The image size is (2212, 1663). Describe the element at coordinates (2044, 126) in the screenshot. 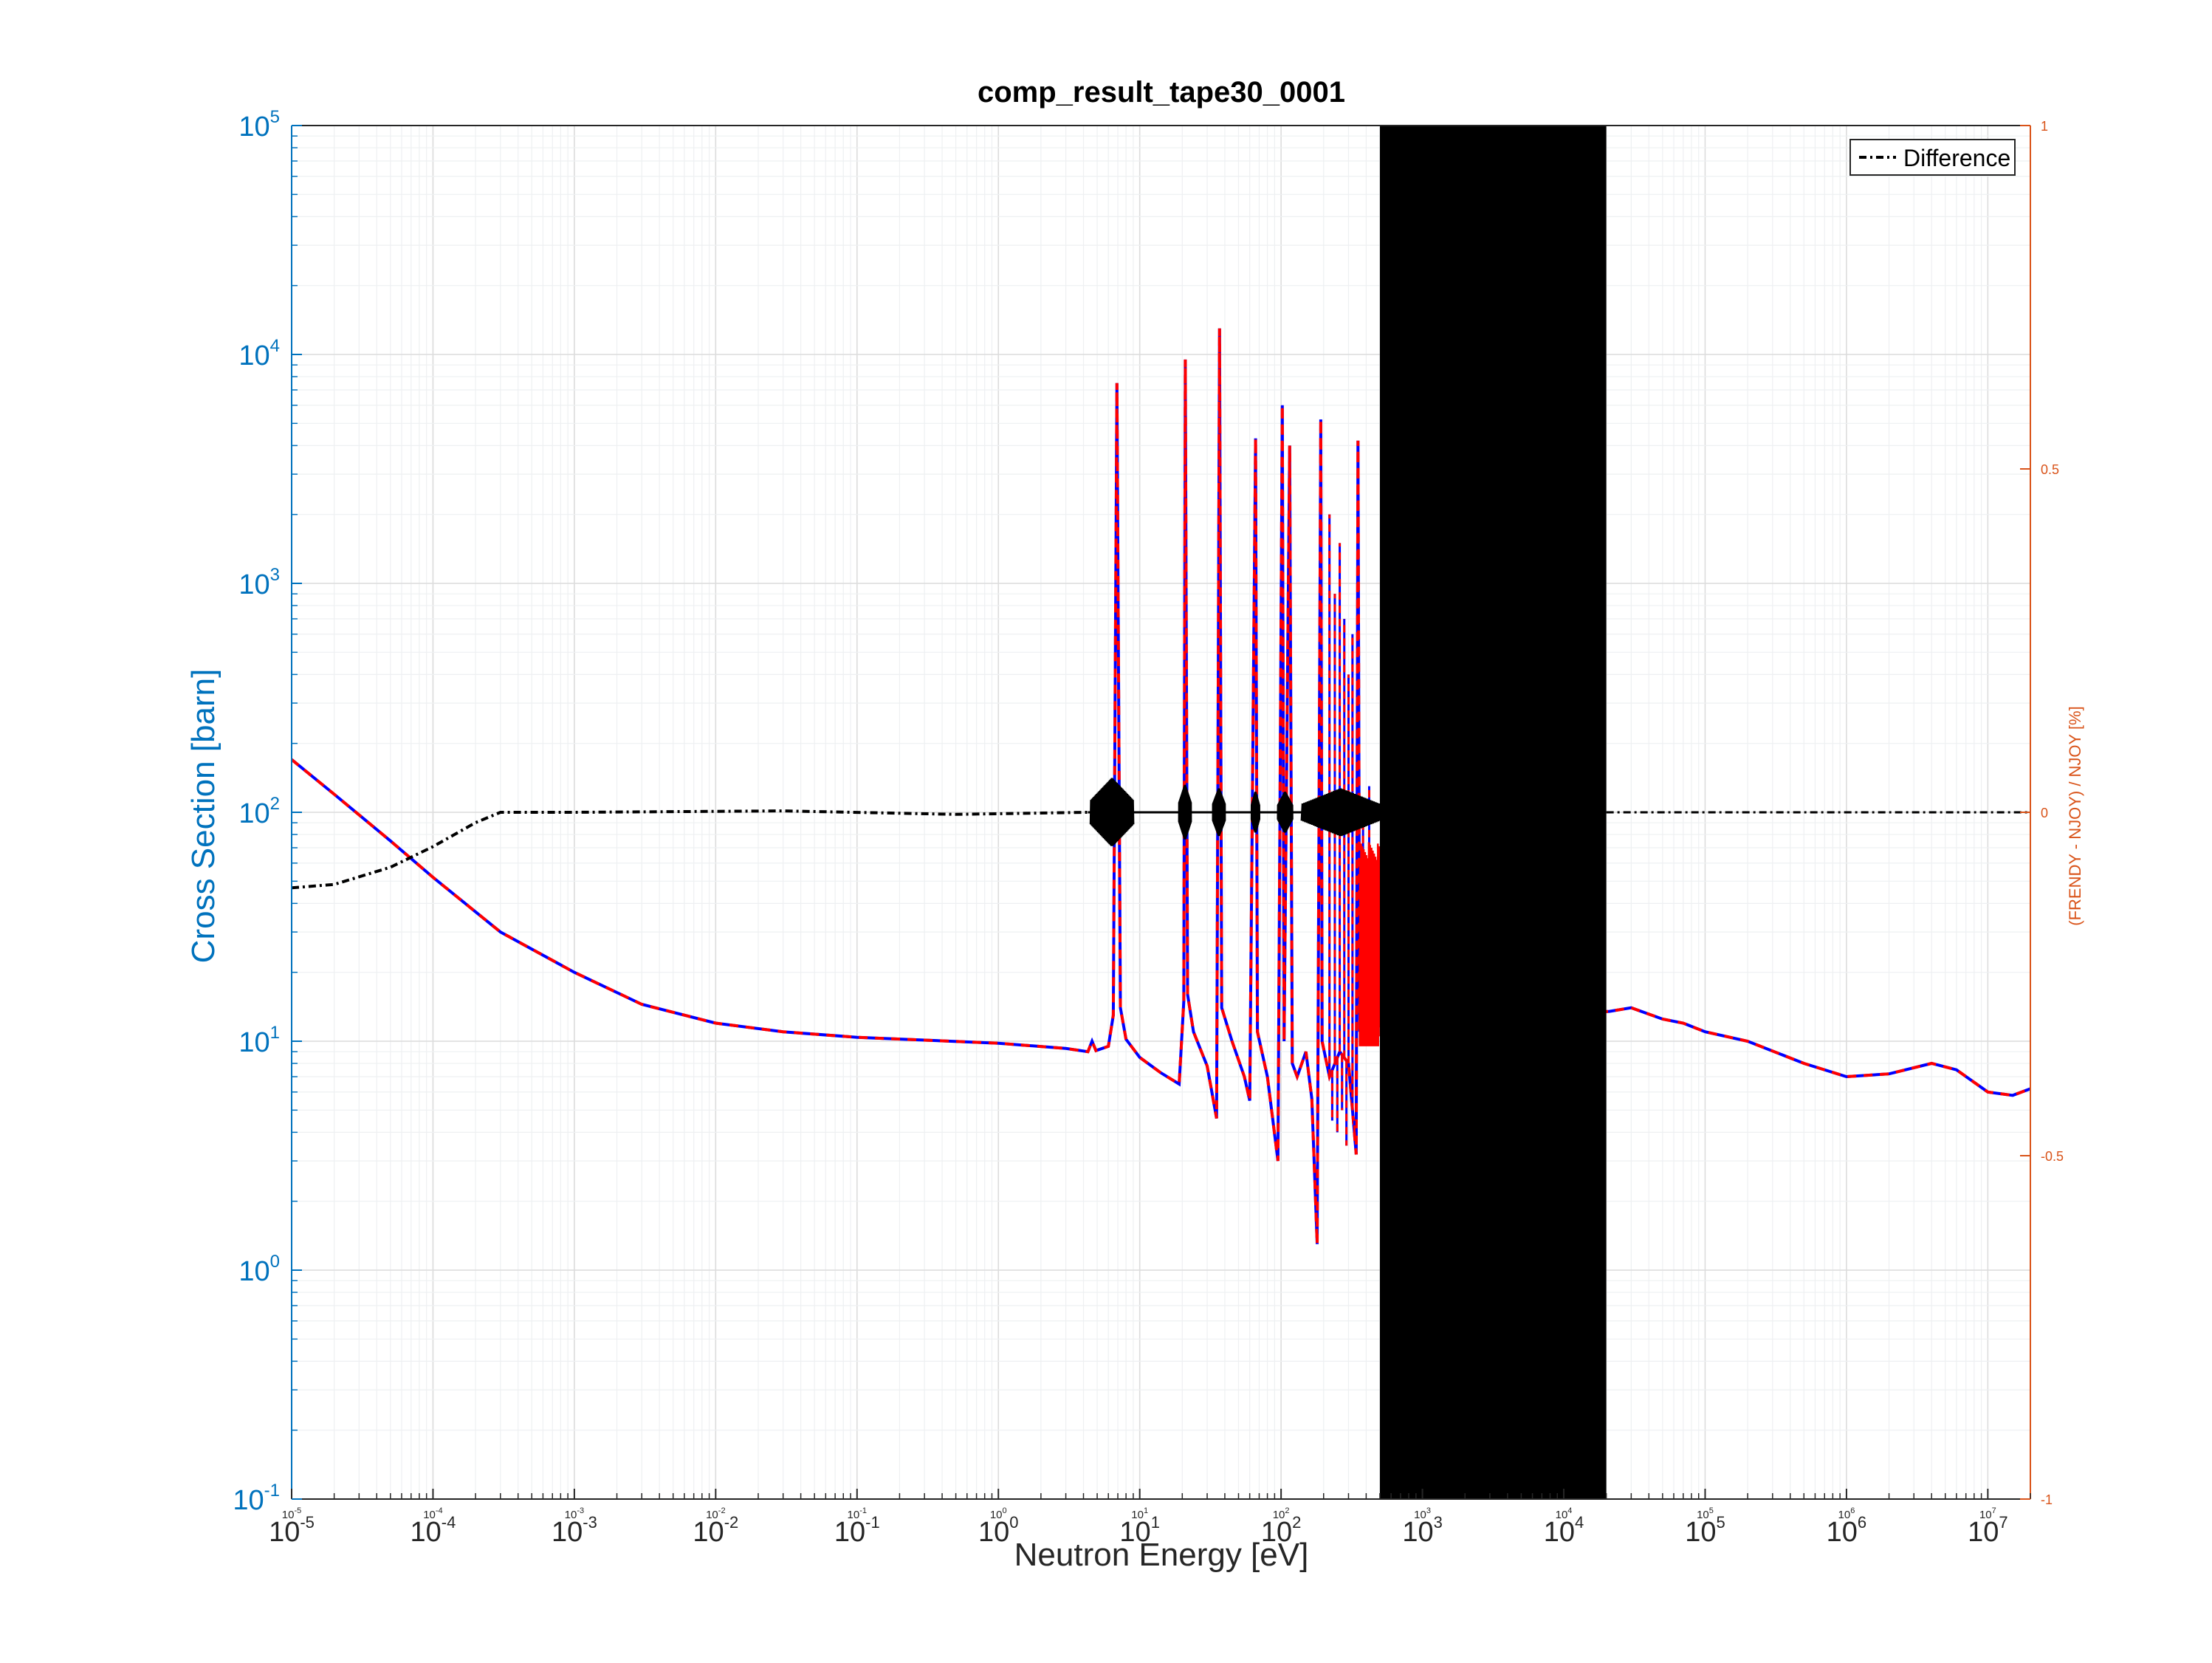

I see `y-right-tick-label: 1` at that location.